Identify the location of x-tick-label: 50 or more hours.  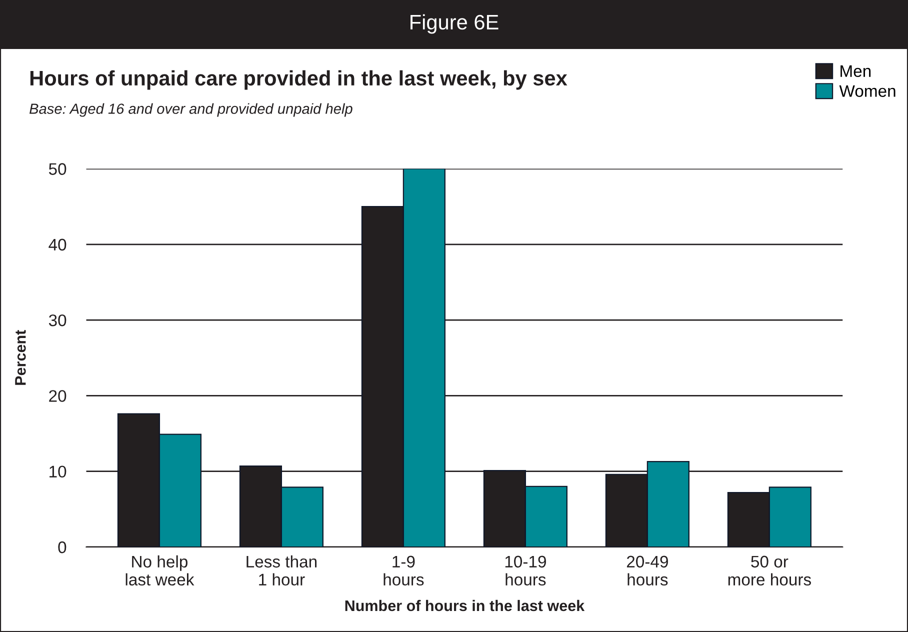
(769, 571).